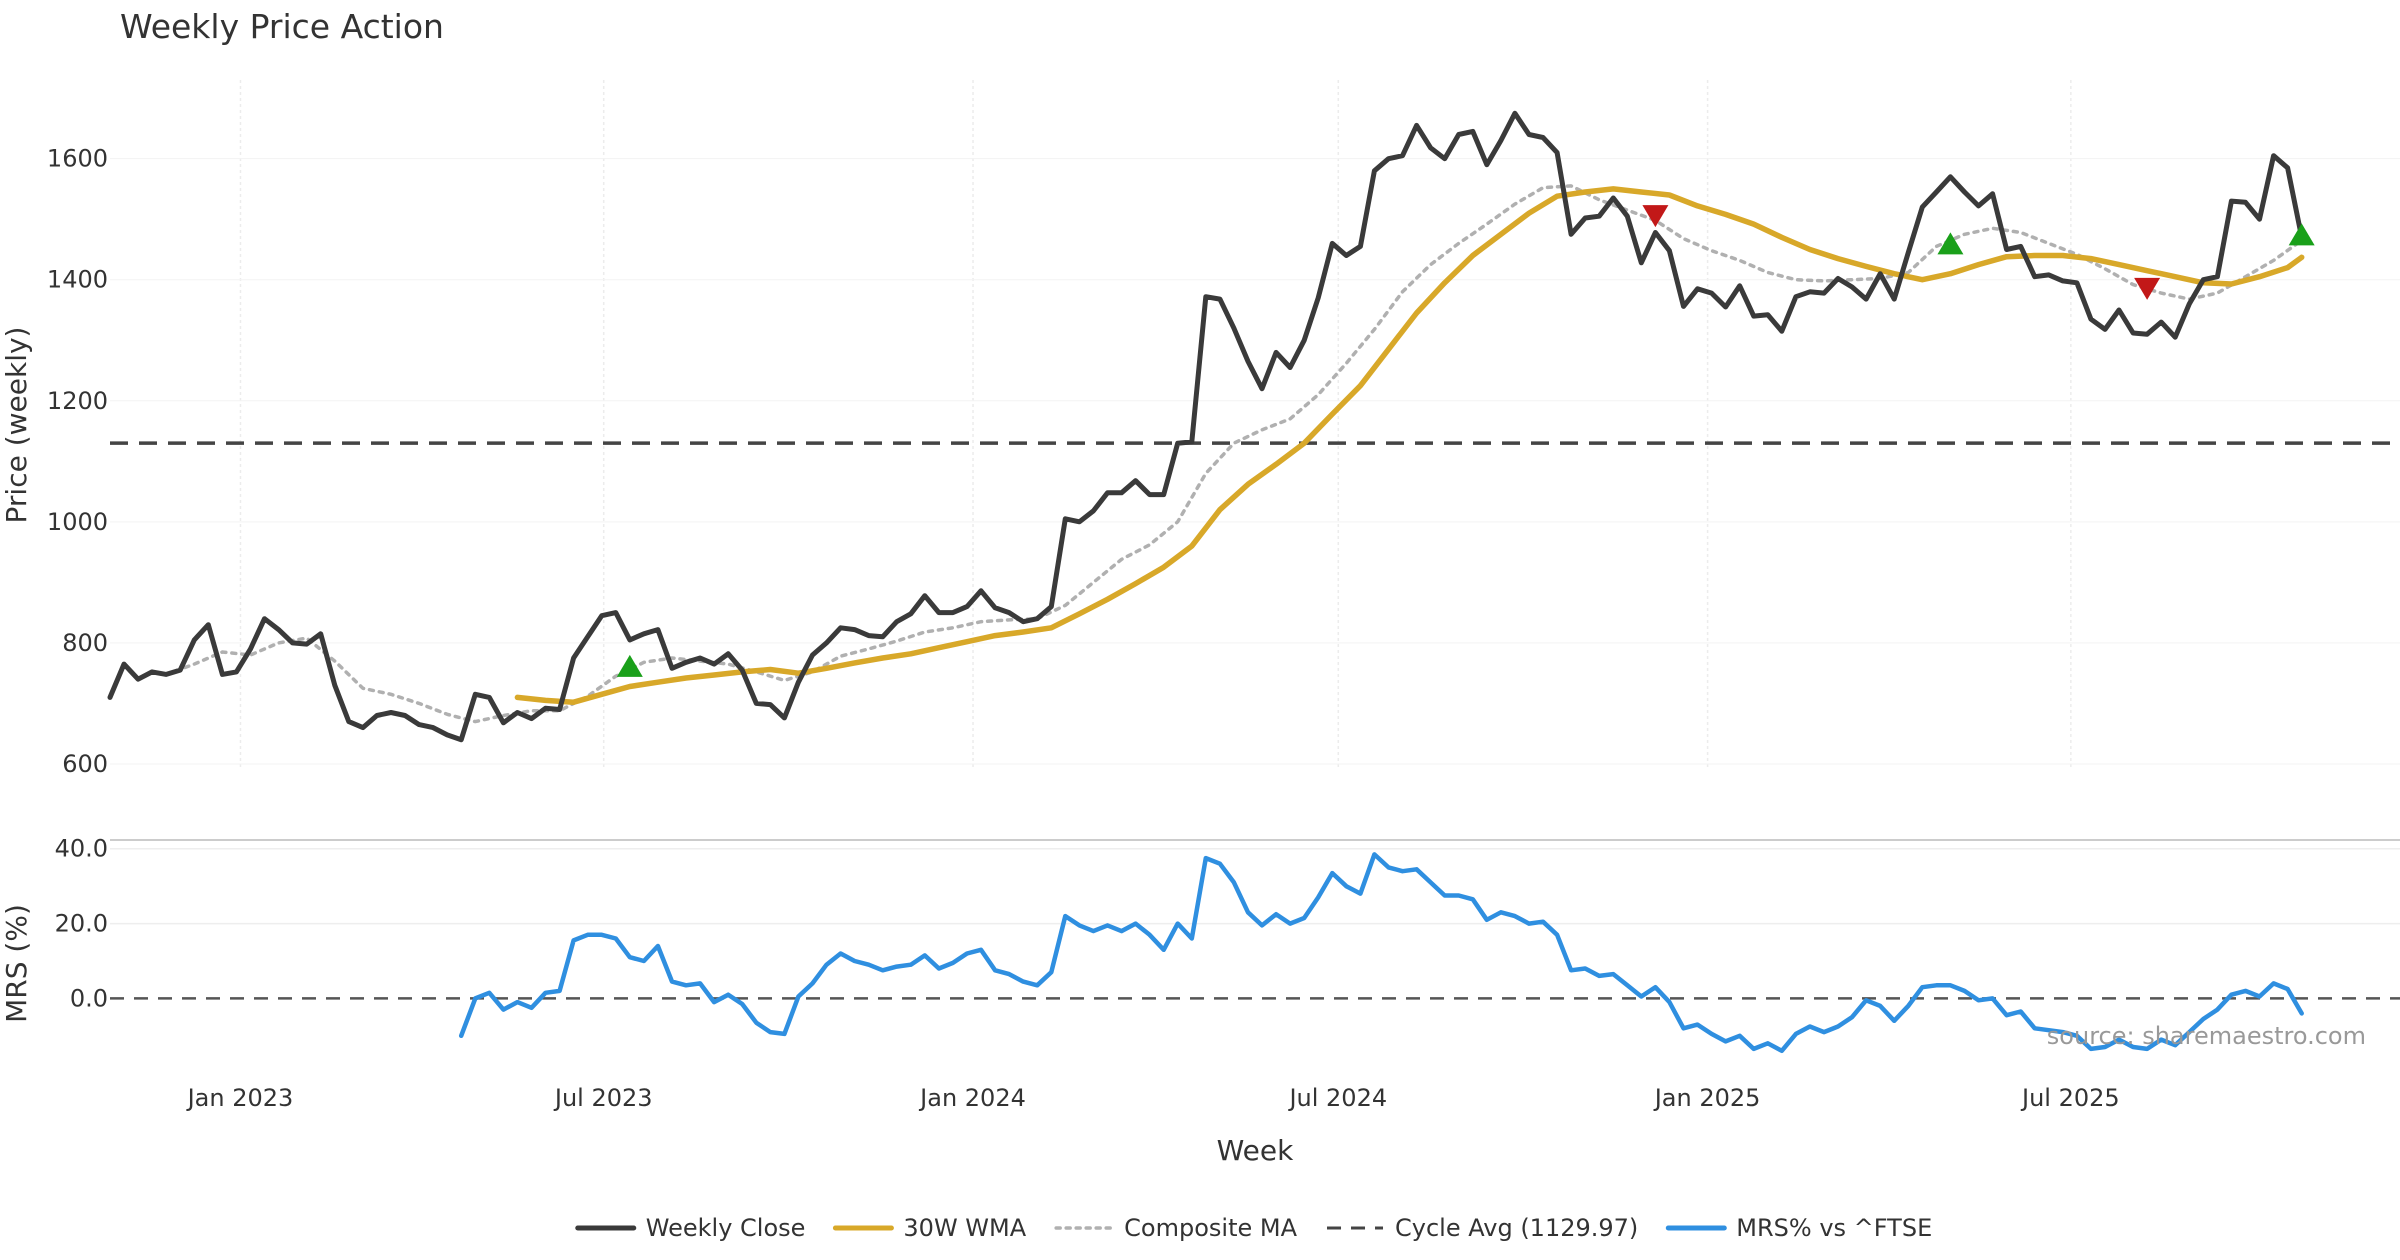 This screenshot has height=1260, width=2400. I want to click on x-tick-label: Jan 2025, so click(1707, 1098).